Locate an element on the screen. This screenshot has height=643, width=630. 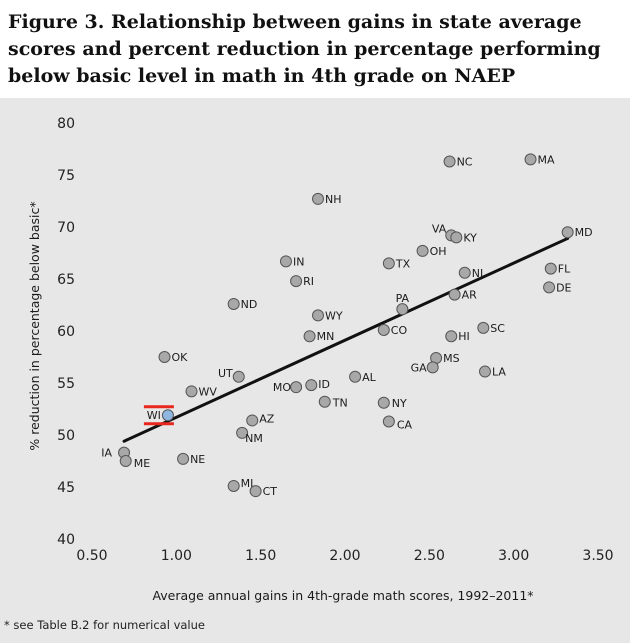
data-point-ky: KY is located at coordinates (463, 237).